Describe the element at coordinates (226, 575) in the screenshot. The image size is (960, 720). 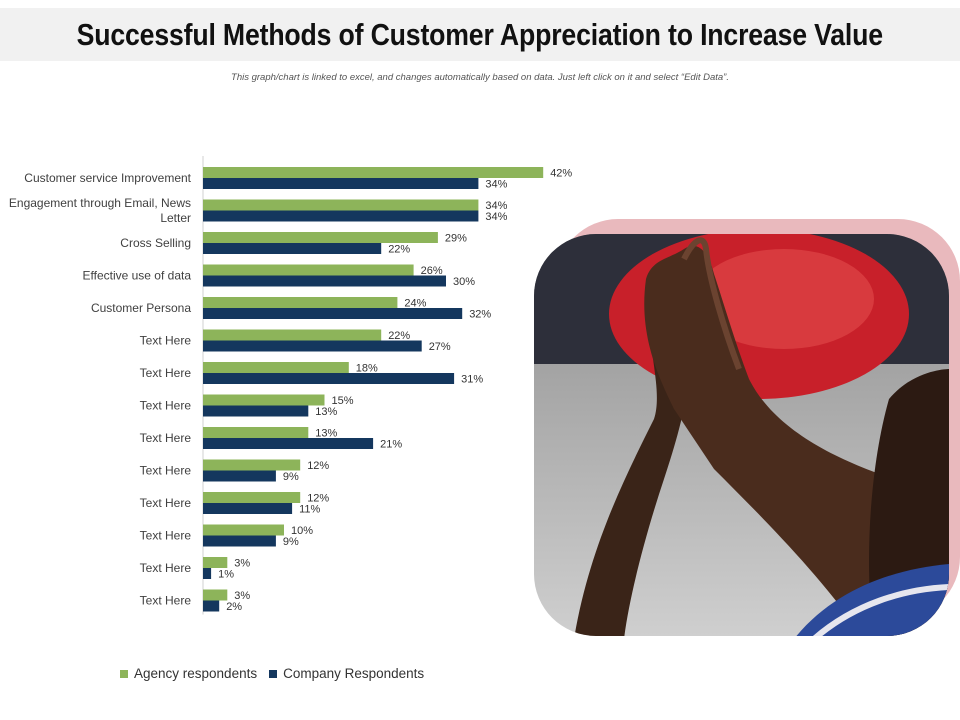
I see `data-label-company: 1%` at that location.